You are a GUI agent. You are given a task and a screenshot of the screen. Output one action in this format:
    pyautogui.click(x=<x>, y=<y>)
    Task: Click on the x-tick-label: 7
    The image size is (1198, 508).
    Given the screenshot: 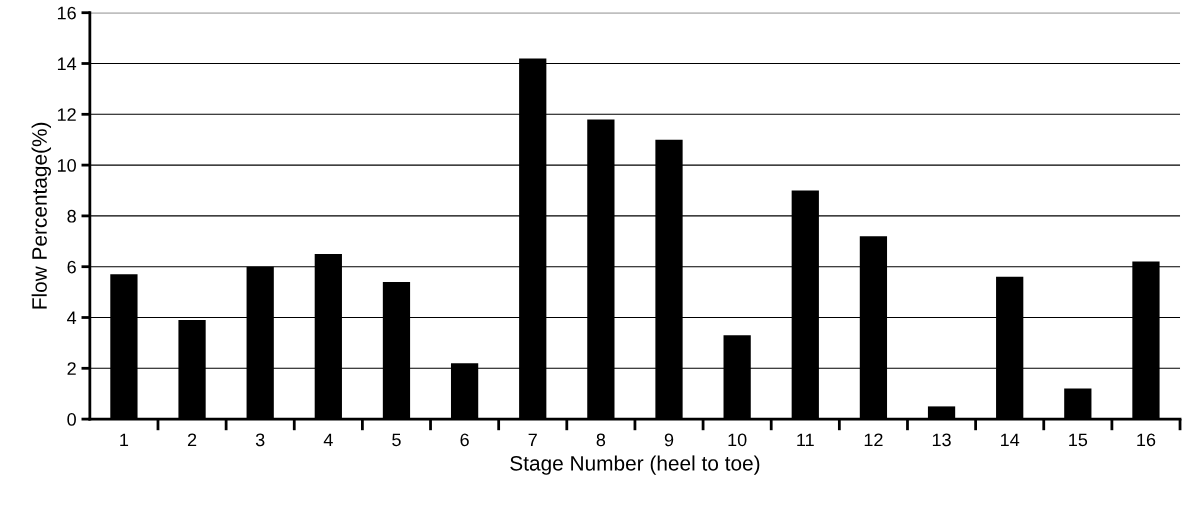 What is the action you would take?
    pyautogui.click(x=532, y=440)
    